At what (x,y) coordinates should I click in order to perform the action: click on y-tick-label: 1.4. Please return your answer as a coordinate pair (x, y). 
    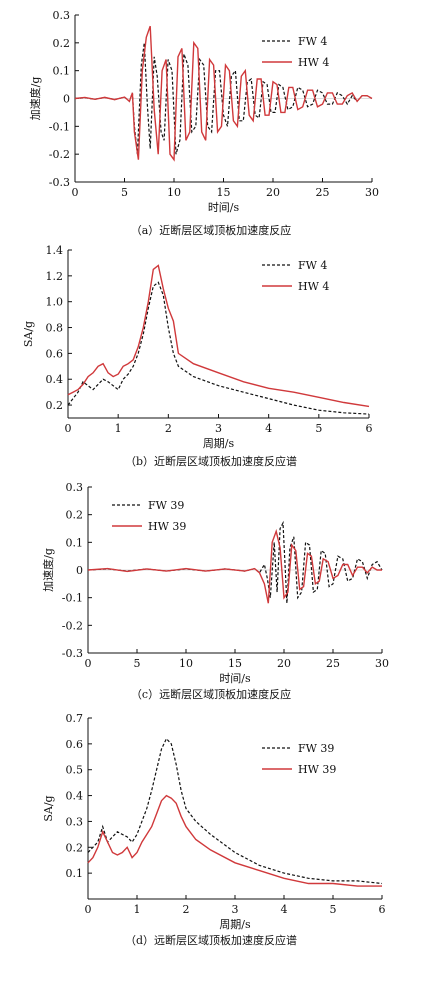
    Looking at the image, I should click on (55, 250).